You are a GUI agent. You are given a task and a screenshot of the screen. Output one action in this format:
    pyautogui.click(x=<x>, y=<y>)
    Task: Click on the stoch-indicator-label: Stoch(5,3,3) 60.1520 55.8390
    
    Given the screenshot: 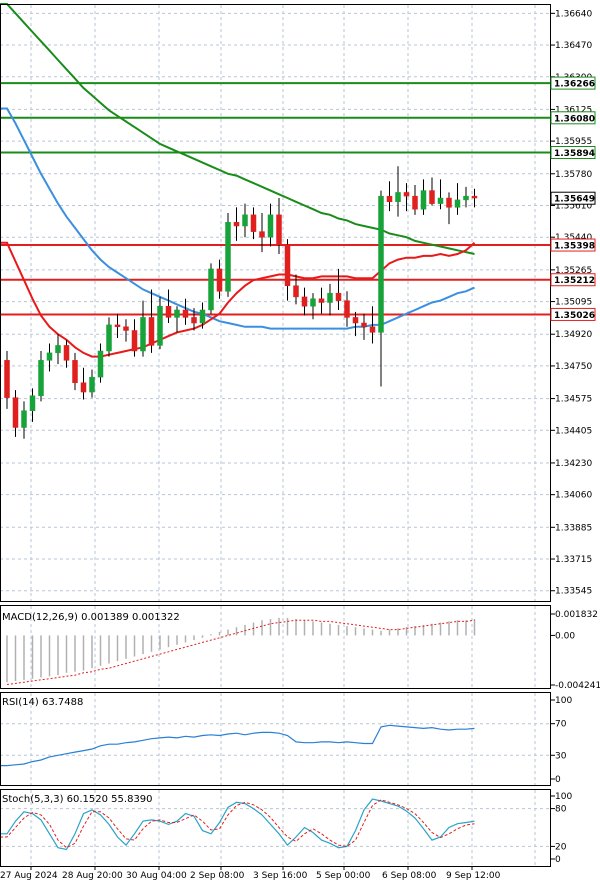 What is the action you would take?
    pyautogui.click(x=77, y=799)
    